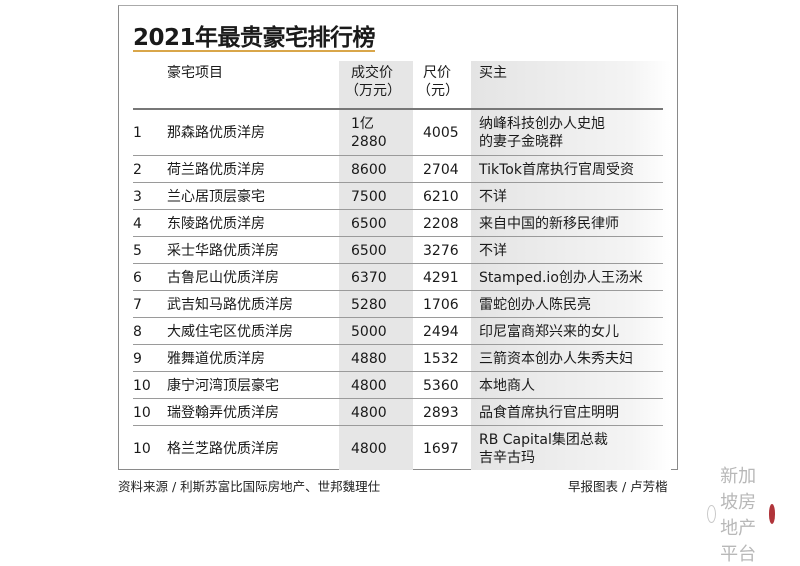 This screenshot has width=800, height=566. Describe the element at coordinates (223, 385) in the screenshot. I see `project-cell: 康宁河湾顶层豪宅` at that location.